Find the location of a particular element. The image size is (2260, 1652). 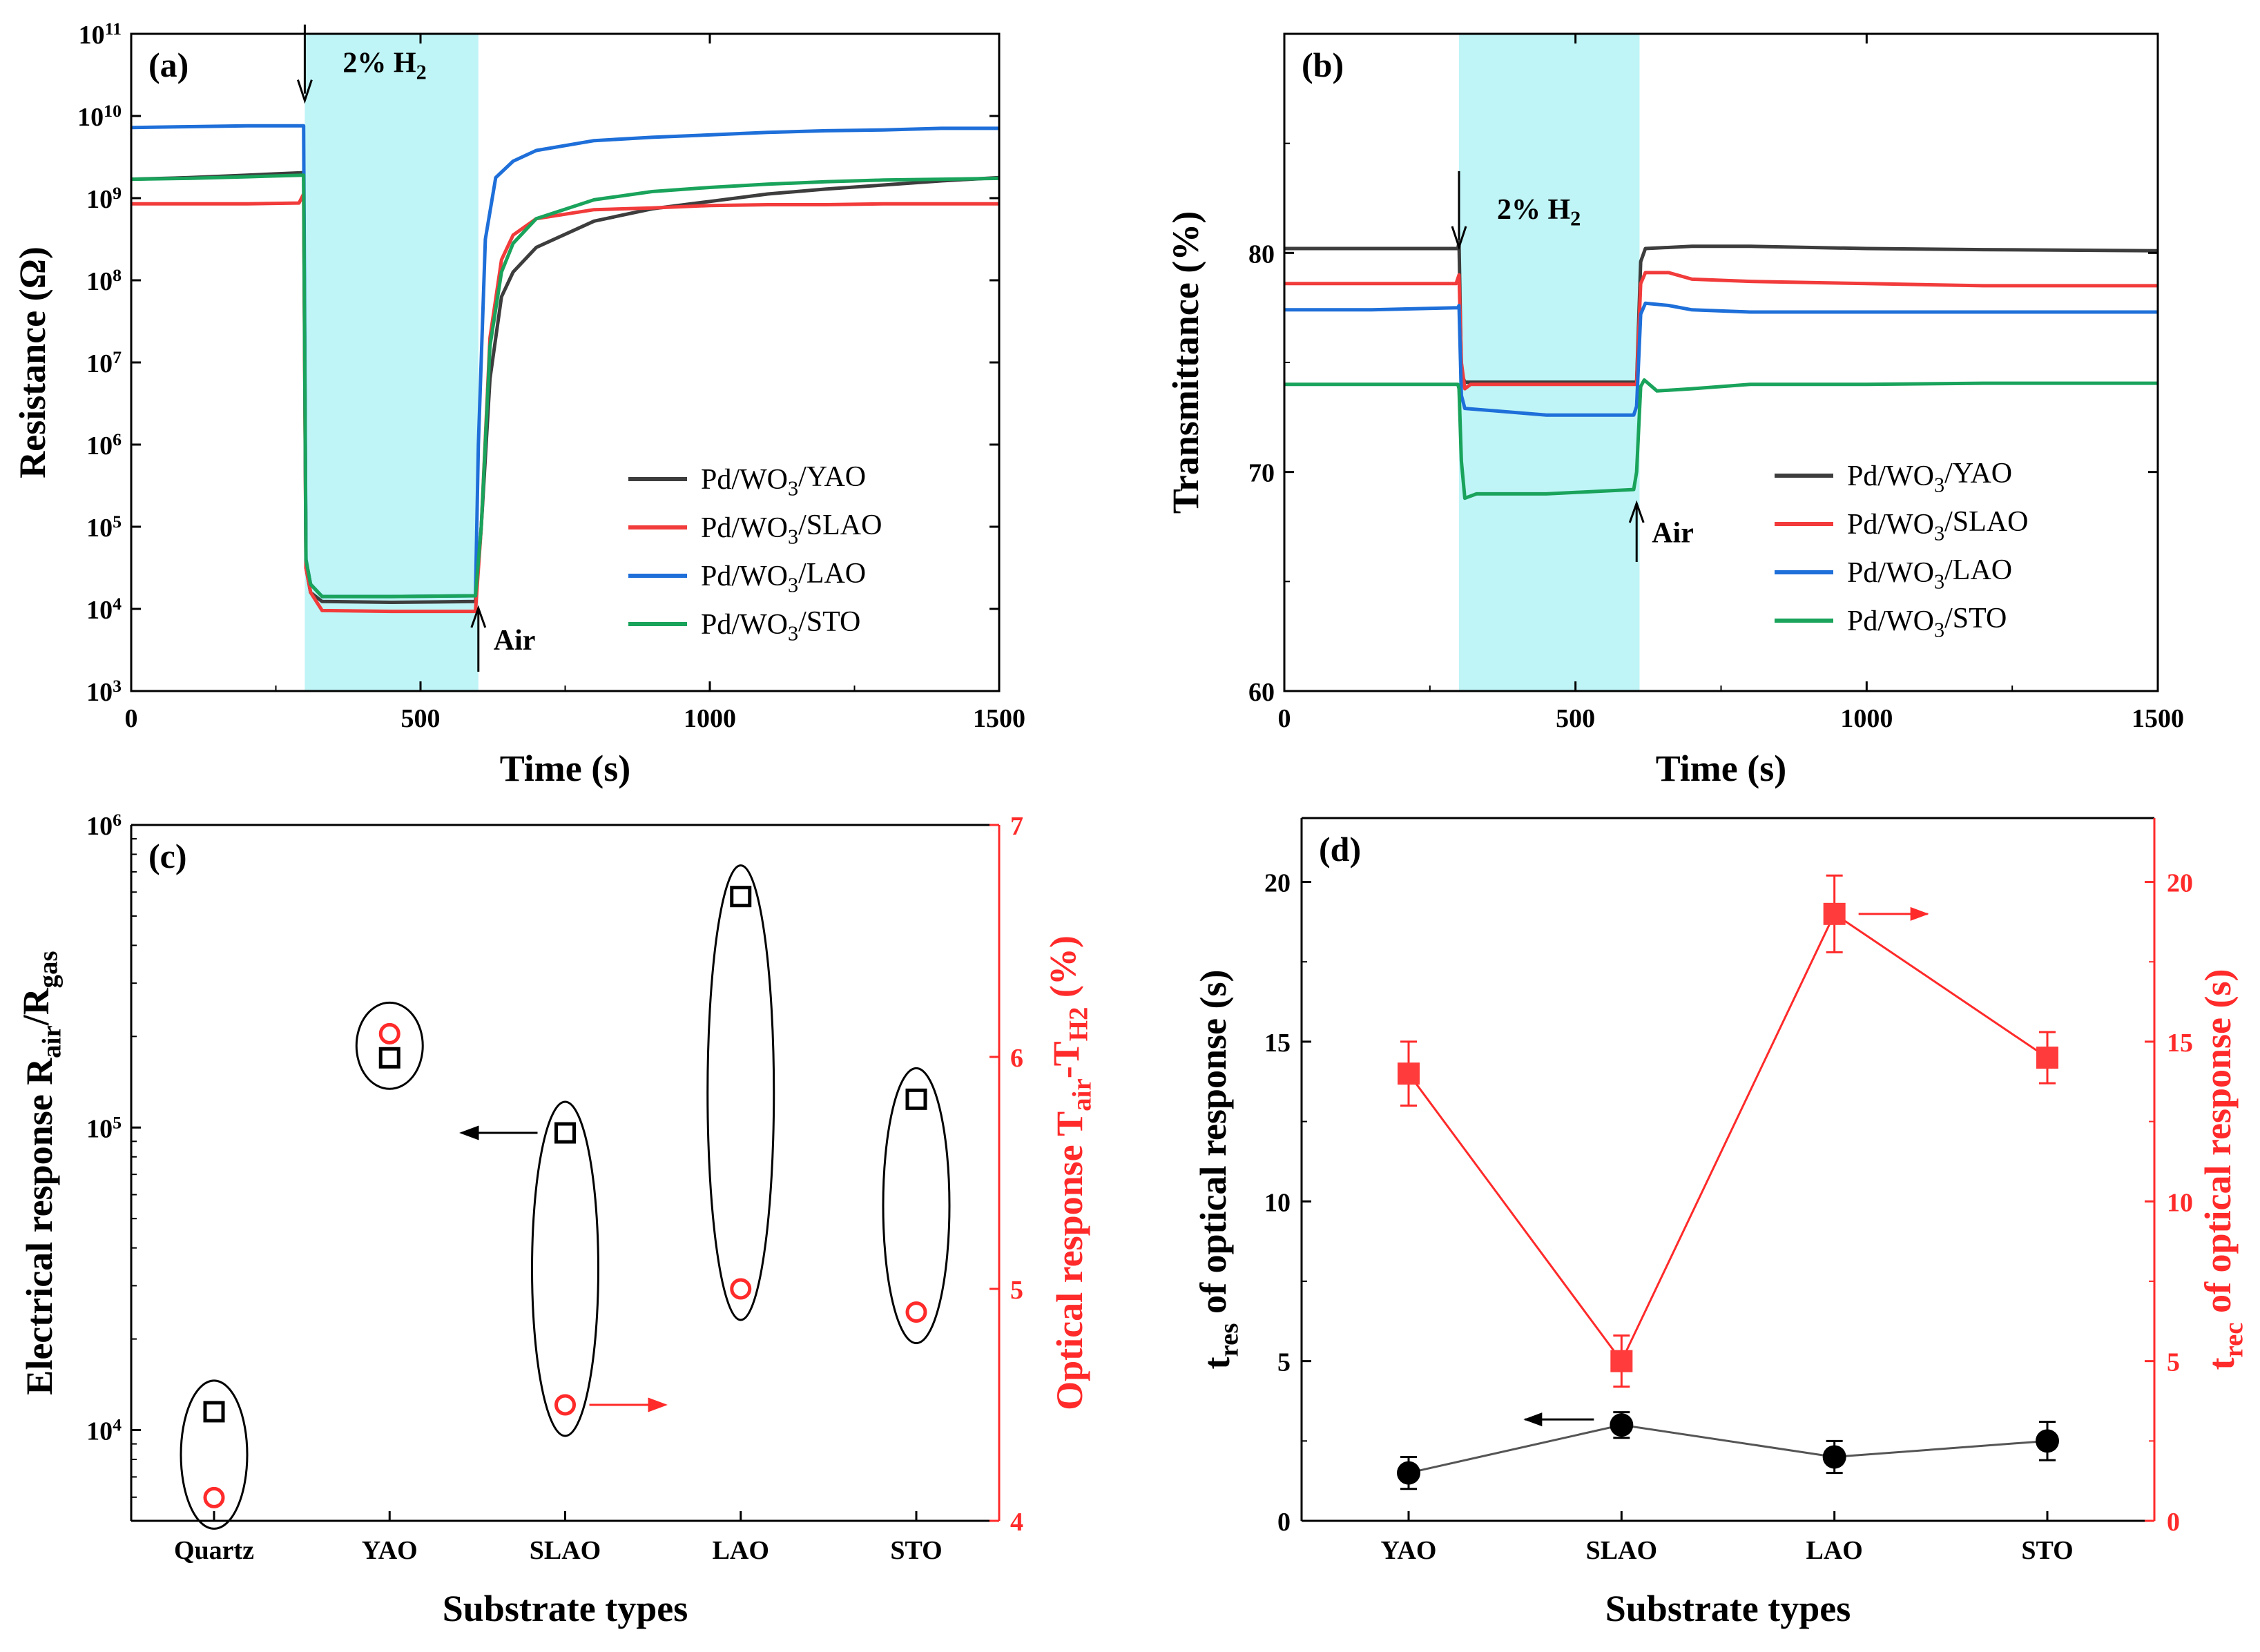

optical-point-sto is located at coordinates (916, 1312).